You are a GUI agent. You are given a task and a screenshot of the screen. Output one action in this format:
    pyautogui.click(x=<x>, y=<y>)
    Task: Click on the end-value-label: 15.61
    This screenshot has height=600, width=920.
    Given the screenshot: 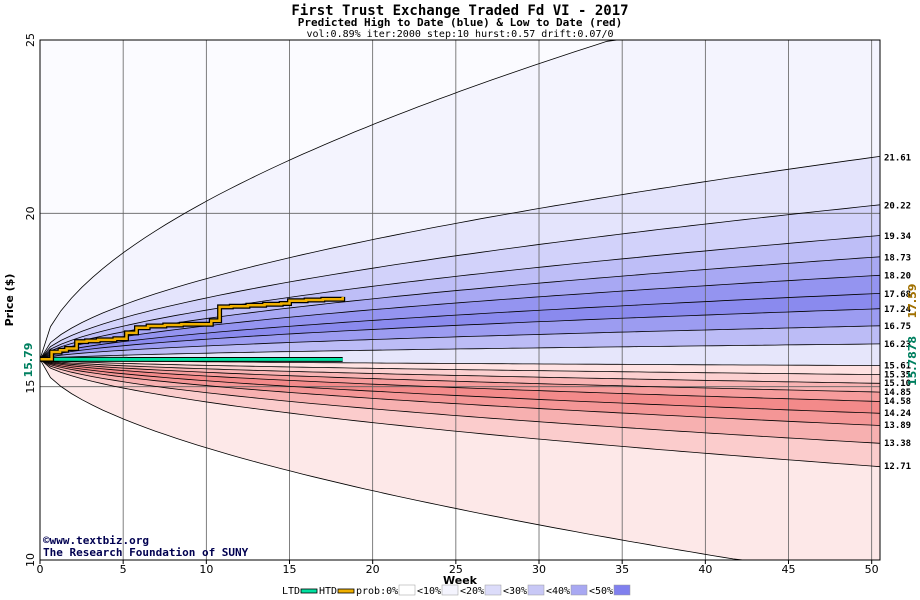 What is the action you would take?
    pyautogui.click(x=897, y=367)
    